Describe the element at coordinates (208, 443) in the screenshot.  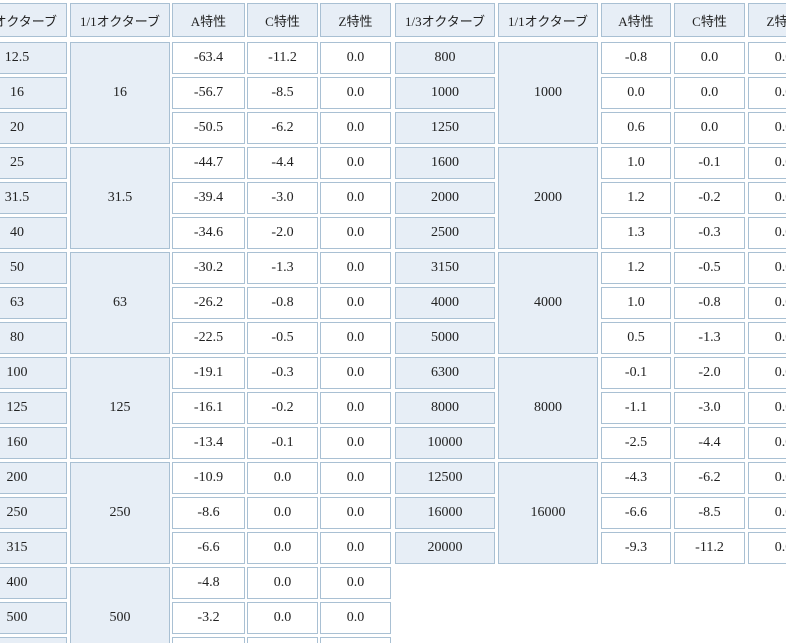
I see `a-weight-cell: -13.4` at that location.